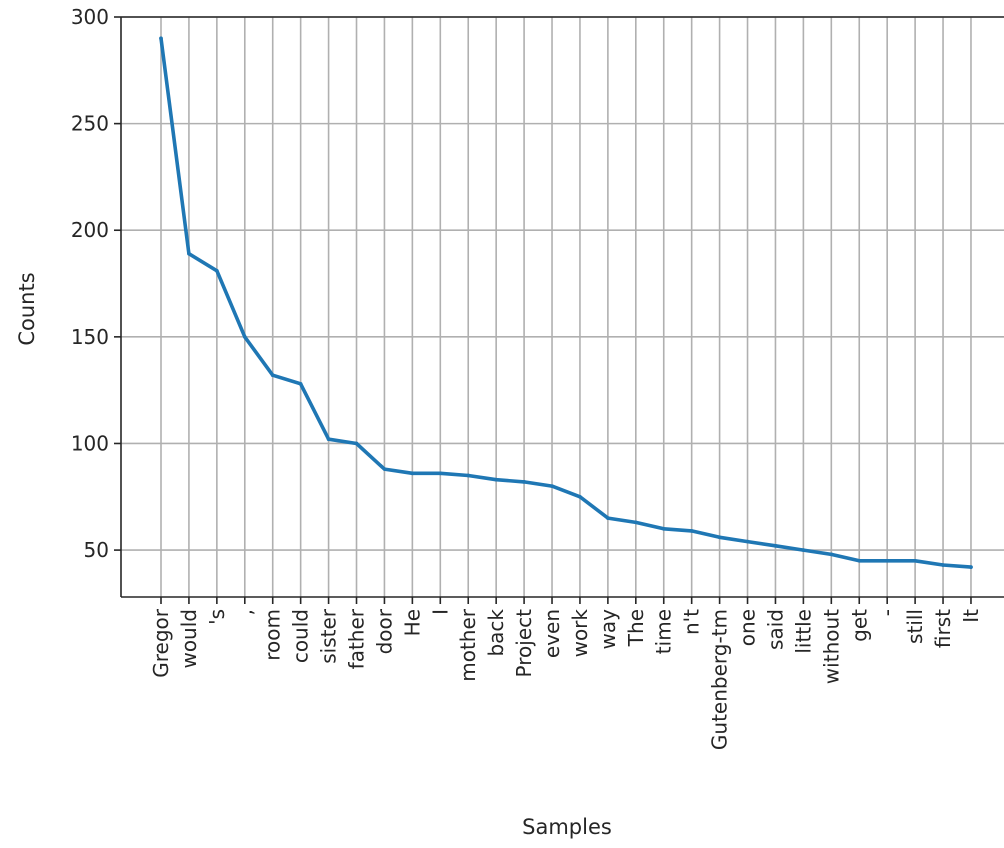  Describe the element at coordinates (273, 635) in the screenshot. I see `x-tick-label: room` at that location.